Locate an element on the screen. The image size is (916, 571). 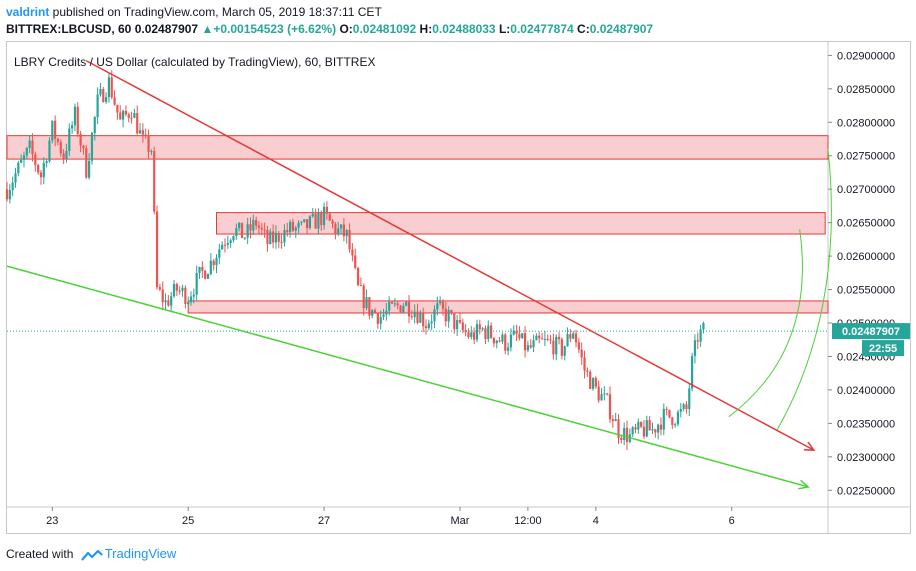
resistance-zone is located at coordinates (508, 307).